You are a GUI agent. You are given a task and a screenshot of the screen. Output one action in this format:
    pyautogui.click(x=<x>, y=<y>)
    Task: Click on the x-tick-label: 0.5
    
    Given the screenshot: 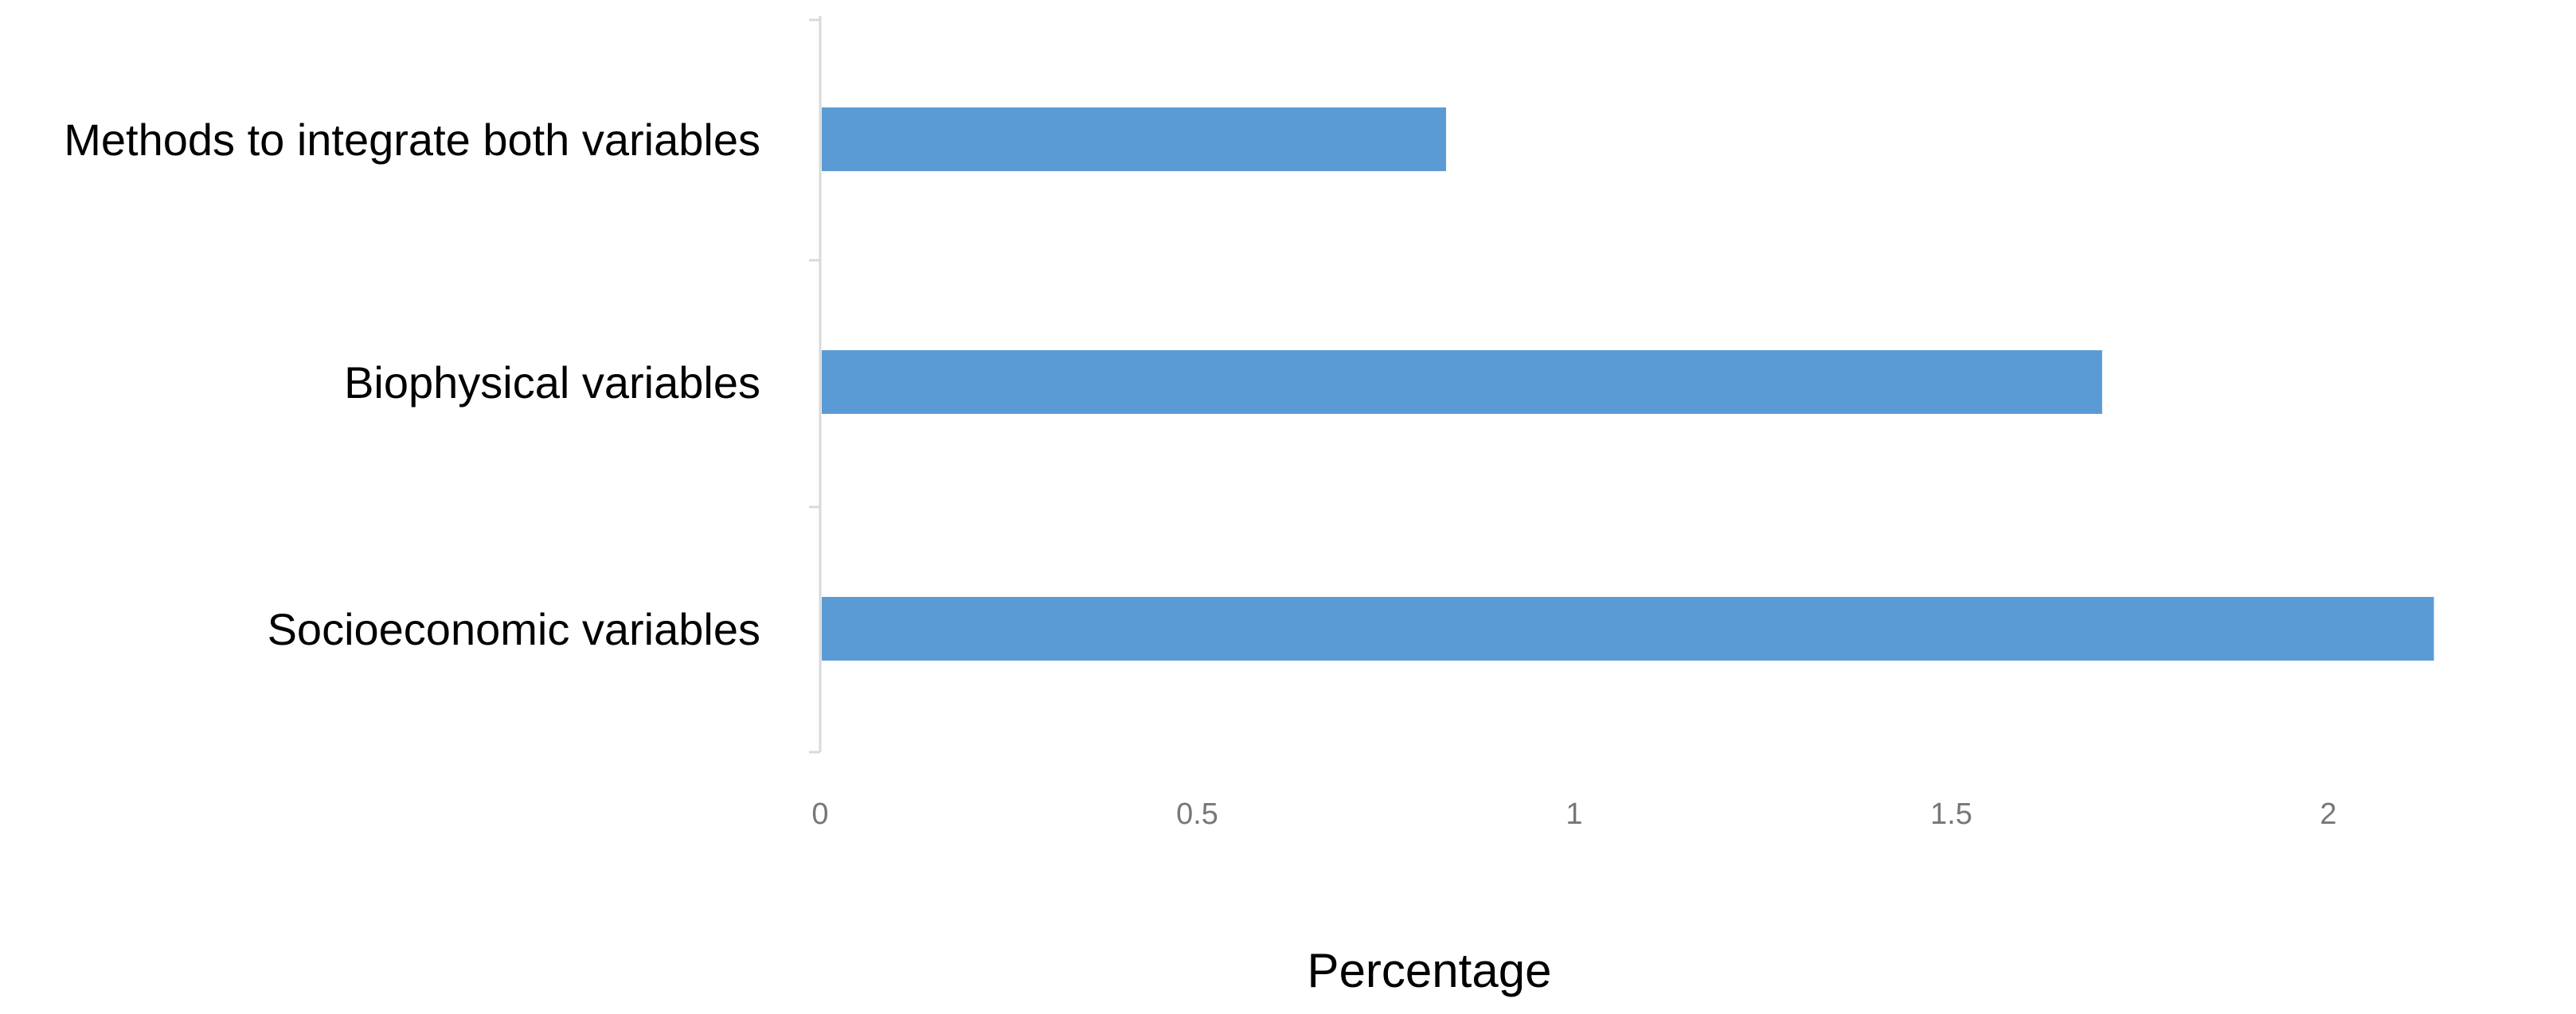 What is the action you would take?
    pyautogui.click(x=1197, y=814)
    